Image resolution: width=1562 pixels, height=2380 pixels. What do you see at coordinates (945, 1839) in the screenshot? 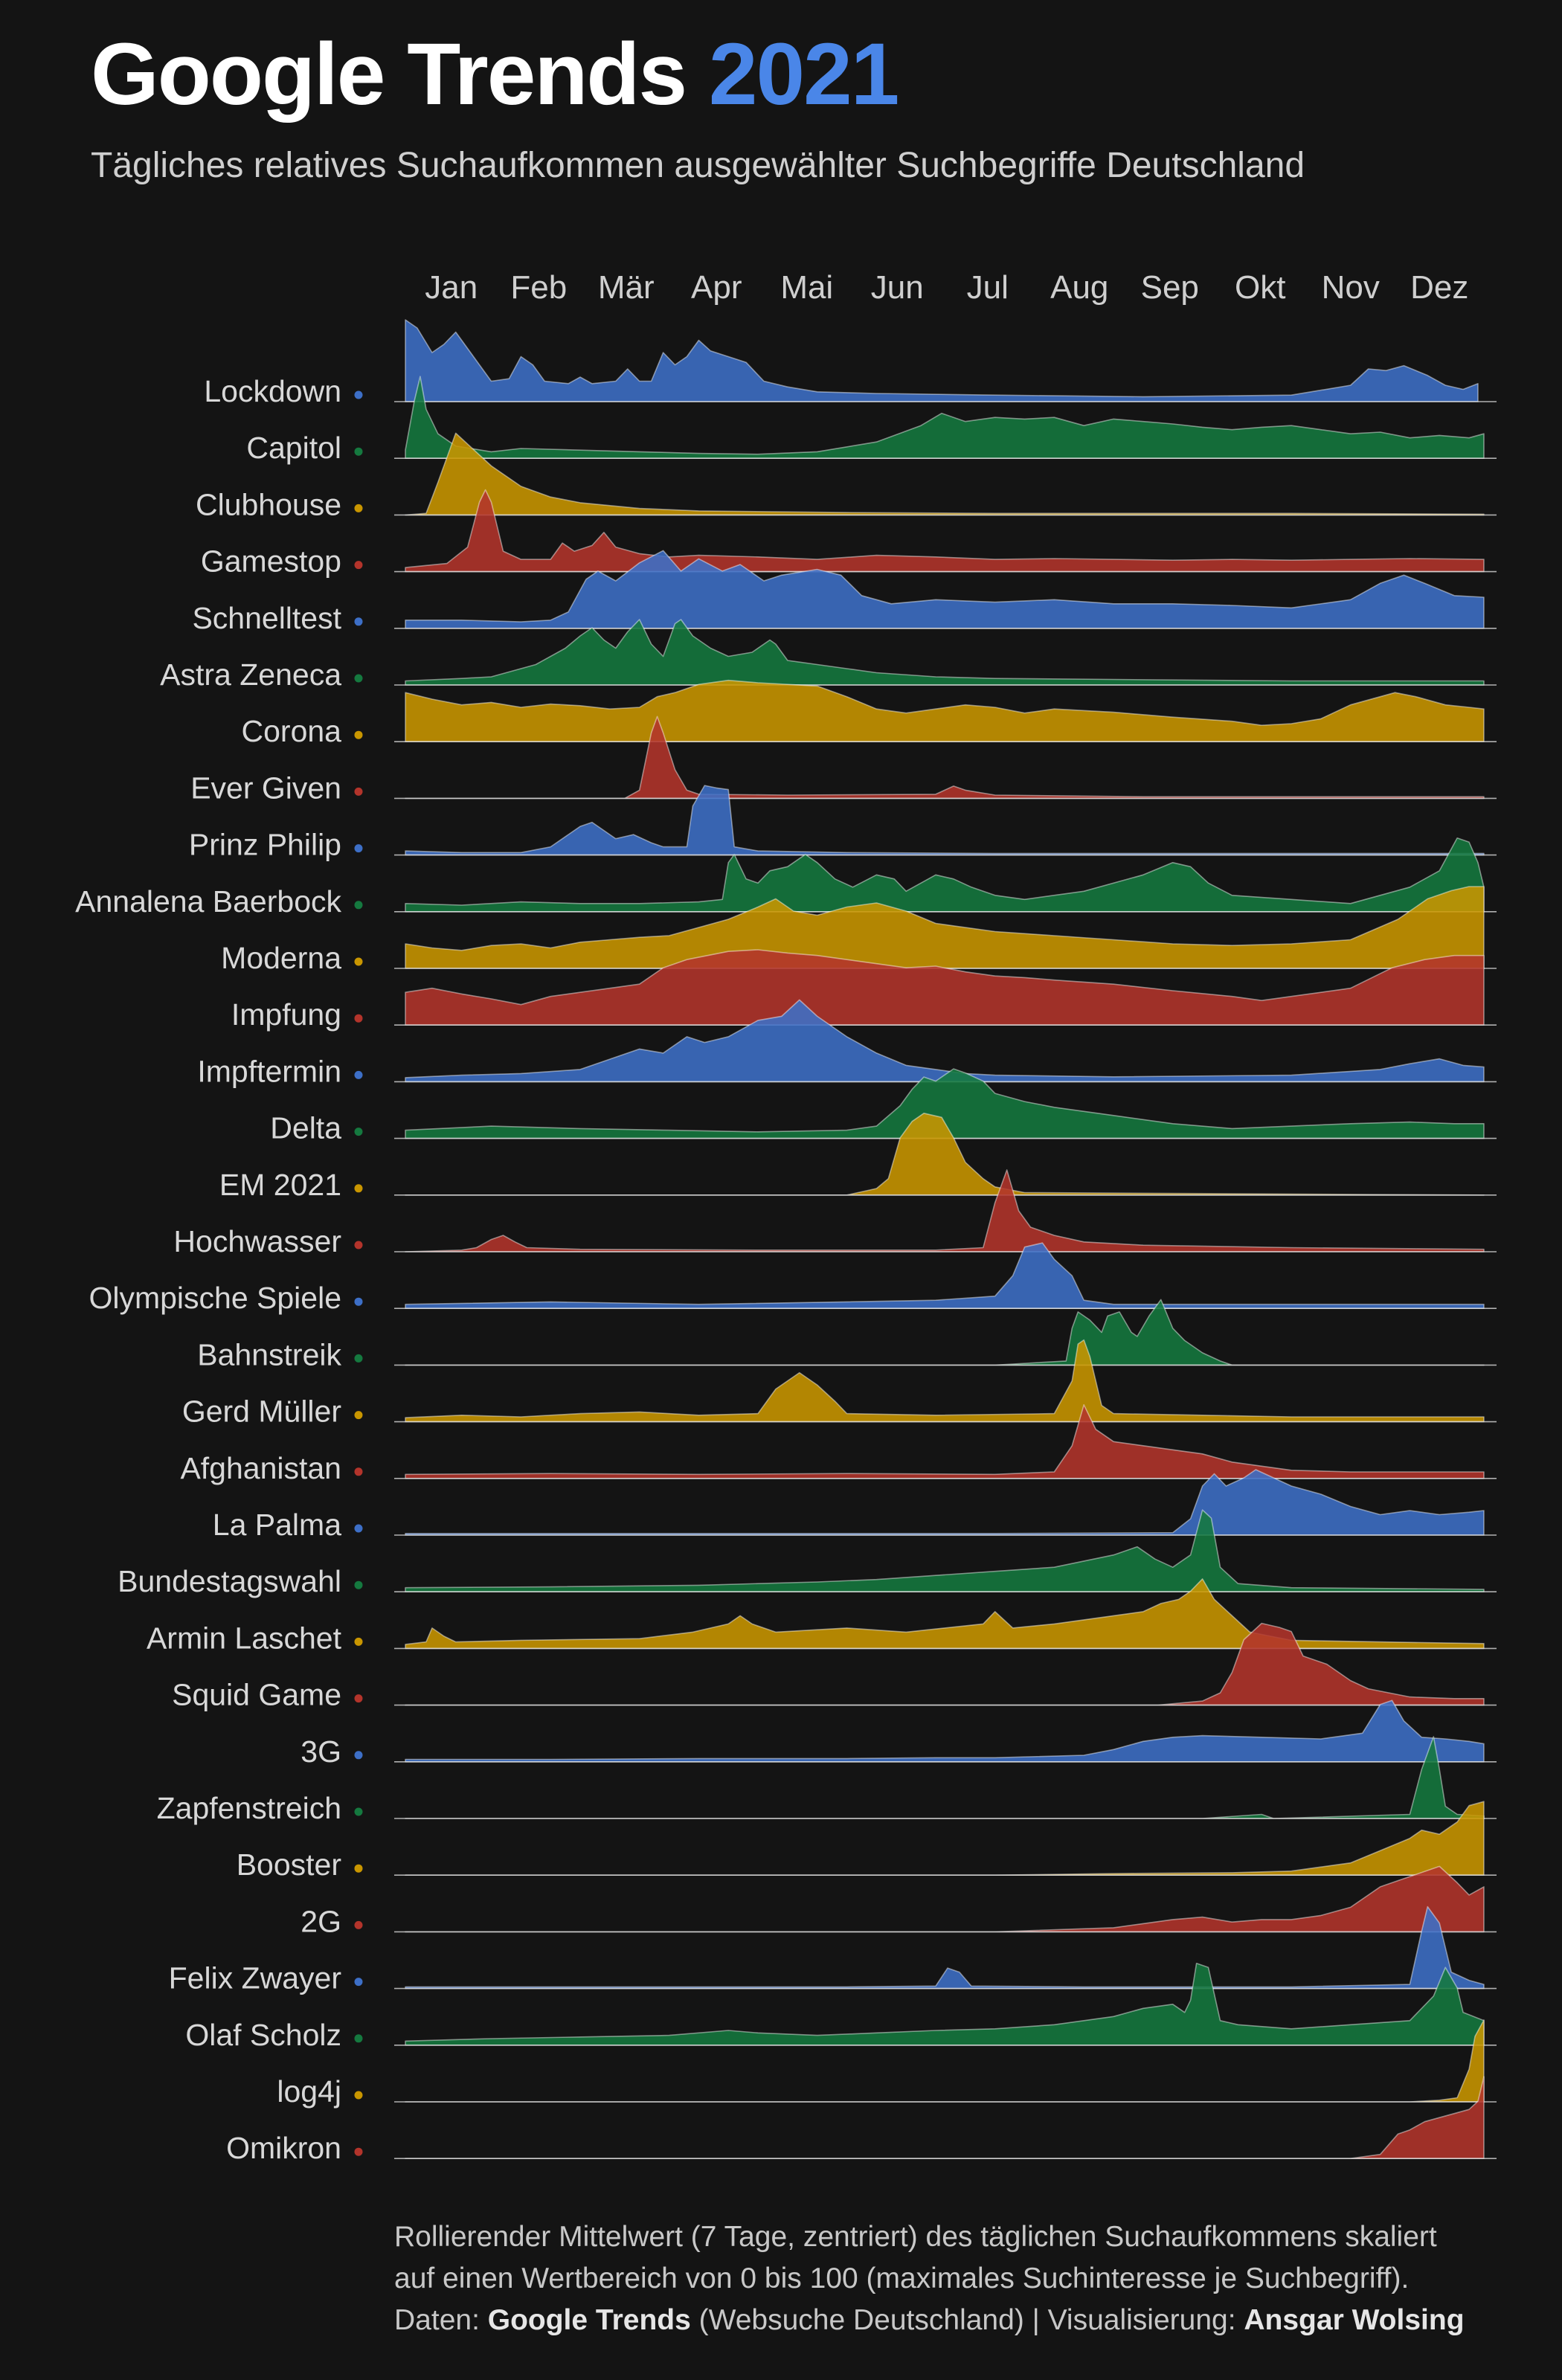
I see `ridge-booster` at bounding box center [945, 1839].